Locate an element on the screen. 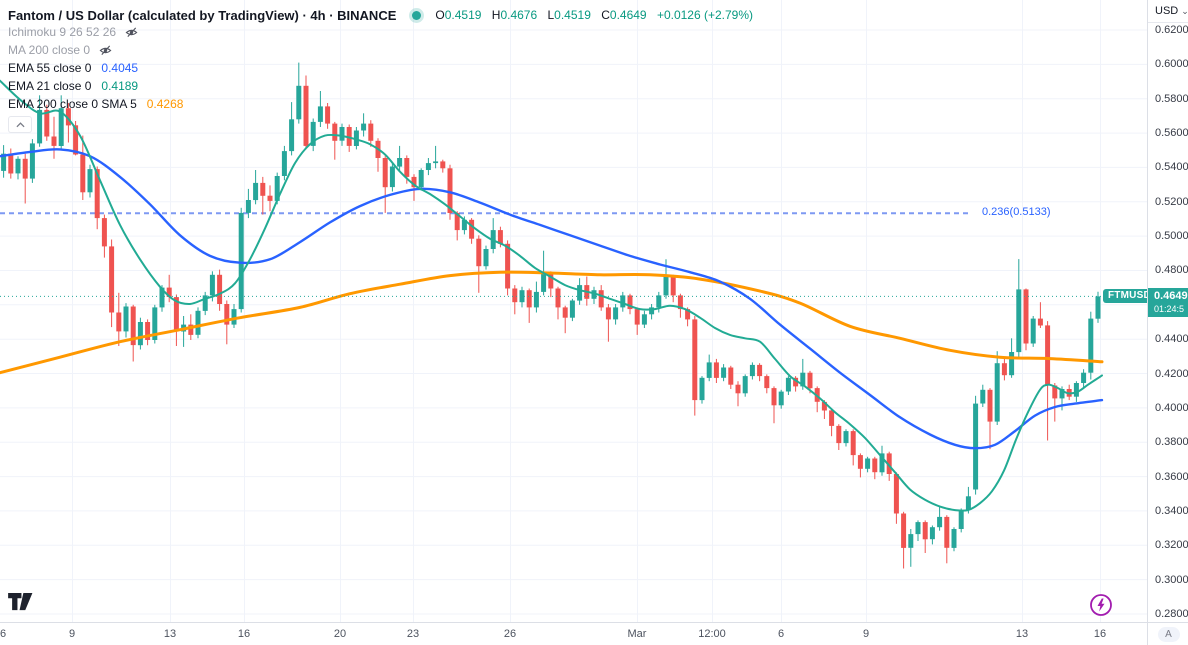  boost-button is located at coordinates (1101, 605).